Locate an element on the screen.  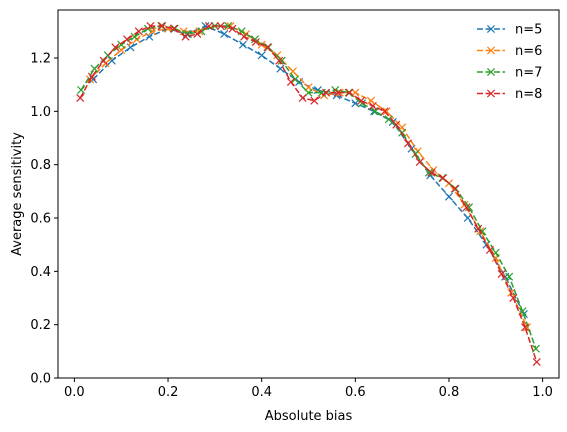
y-tick-label: 0.6 is located at coordinates (40, 219).